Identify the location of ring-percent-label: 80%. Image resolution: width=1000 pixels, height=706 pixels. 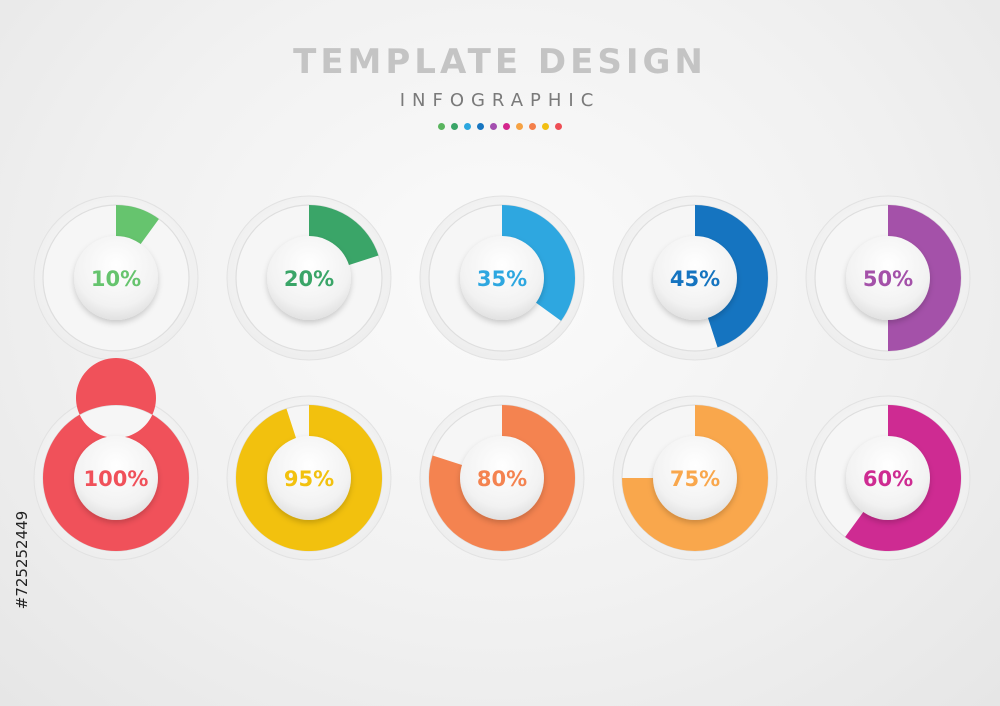
(502, 479).